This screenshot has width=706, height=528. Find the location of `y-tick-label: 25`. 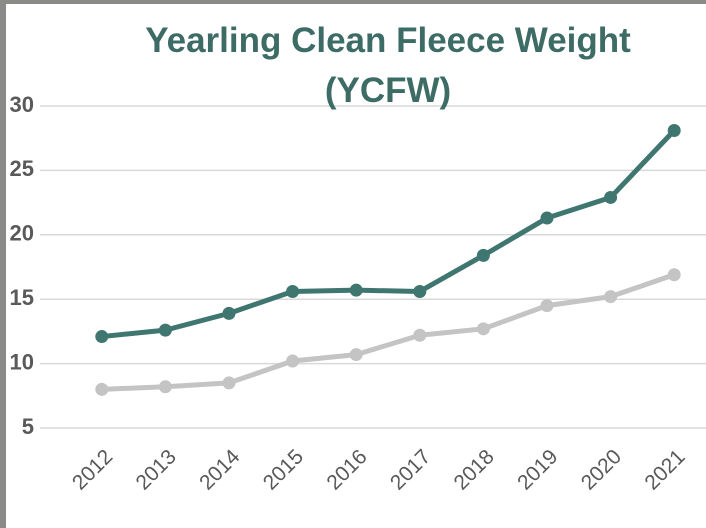

y-tick-label: 25 is located at coordinates (22, 168).